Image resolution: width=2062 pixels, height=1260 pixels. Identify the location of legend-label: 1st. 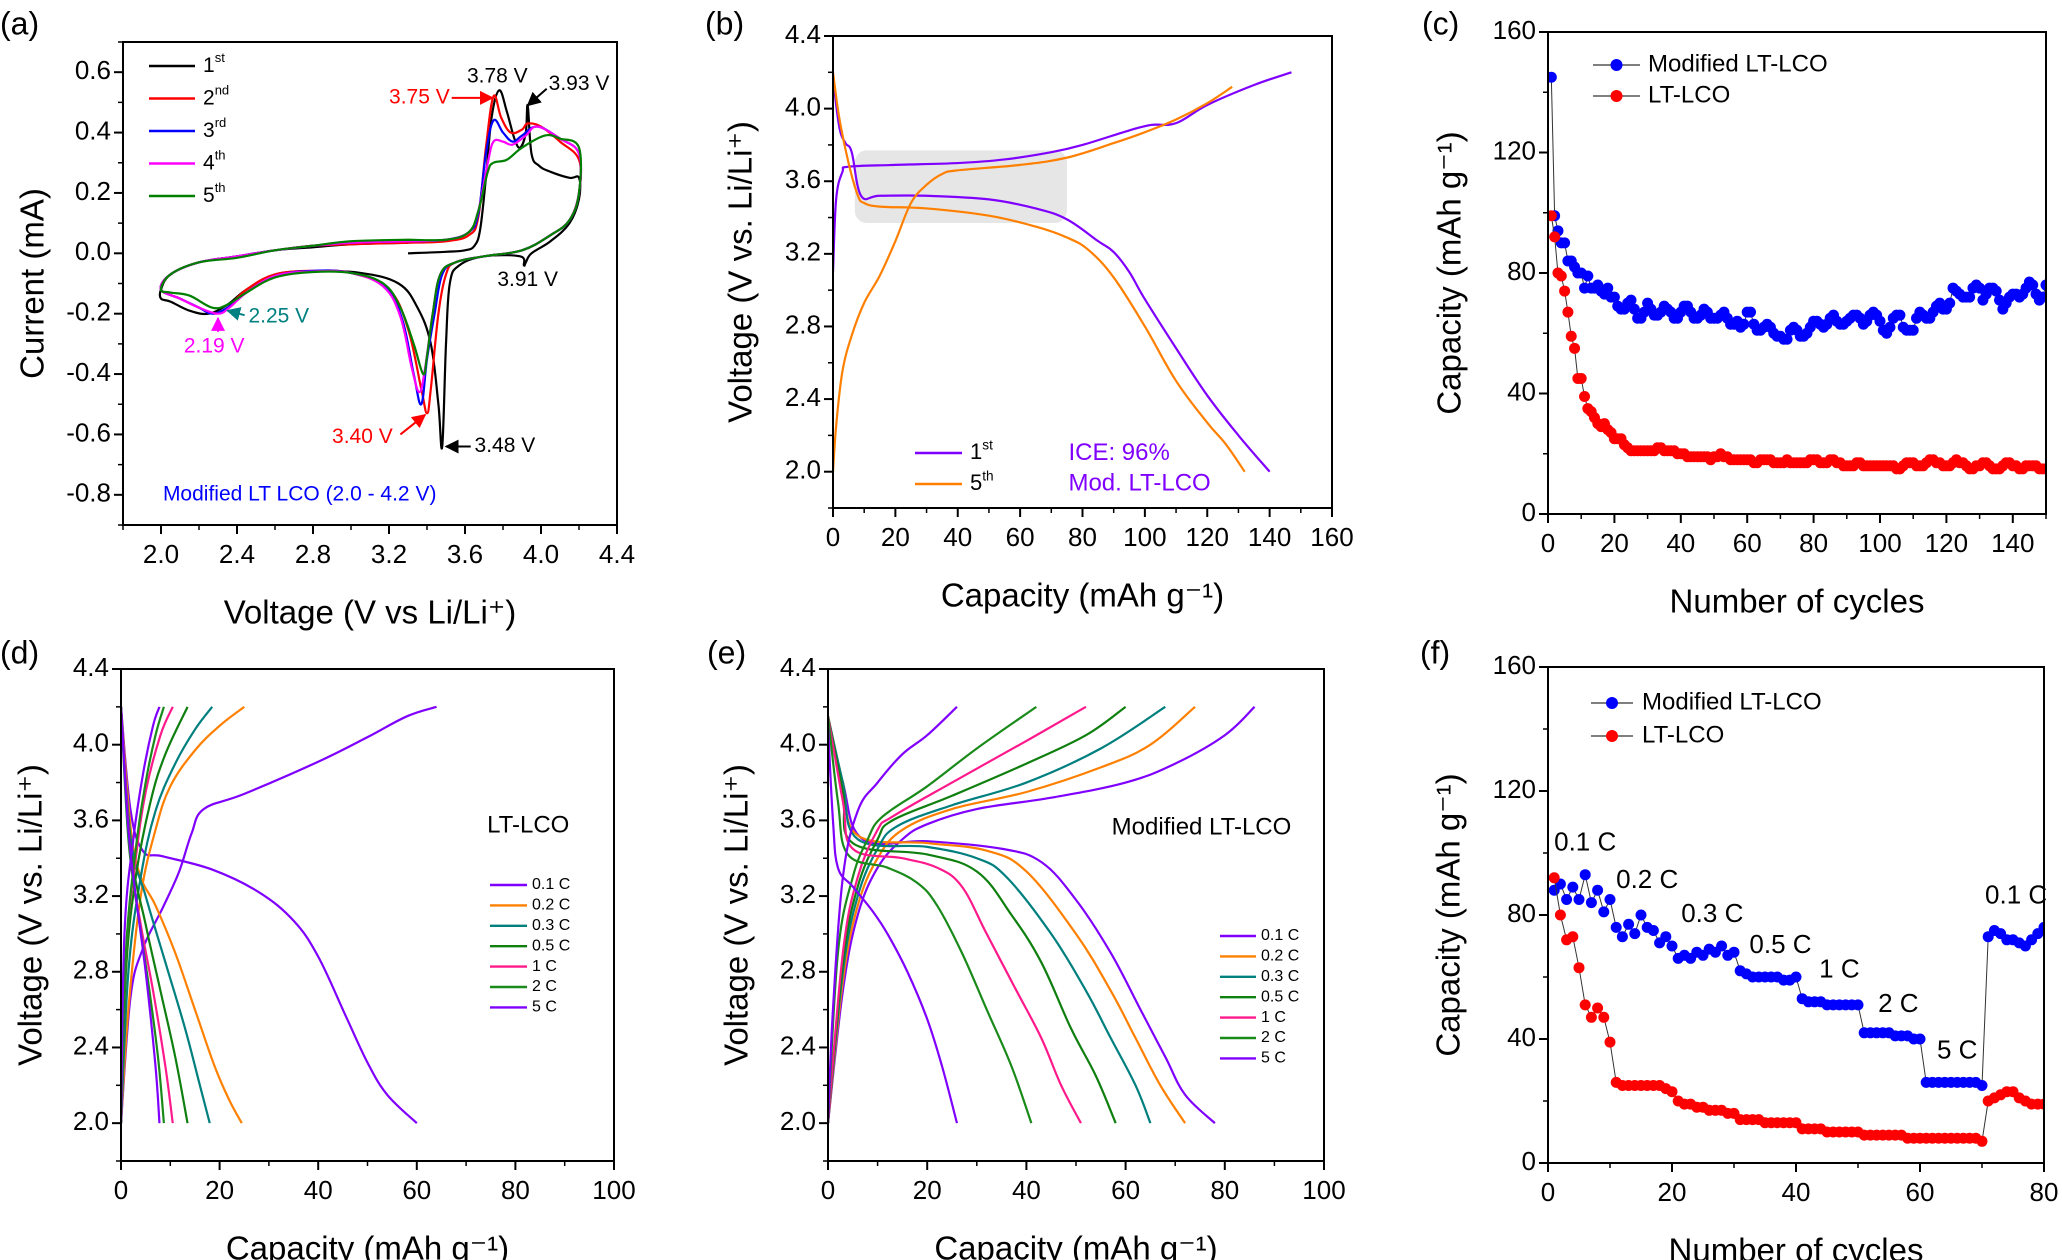
(981, 450).